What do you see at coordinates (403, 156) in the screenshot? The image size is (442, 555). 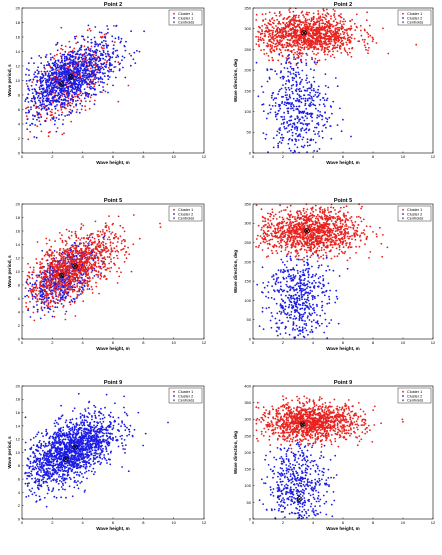 I see `x-tick-label: 10` at bounding box center [403, 156].